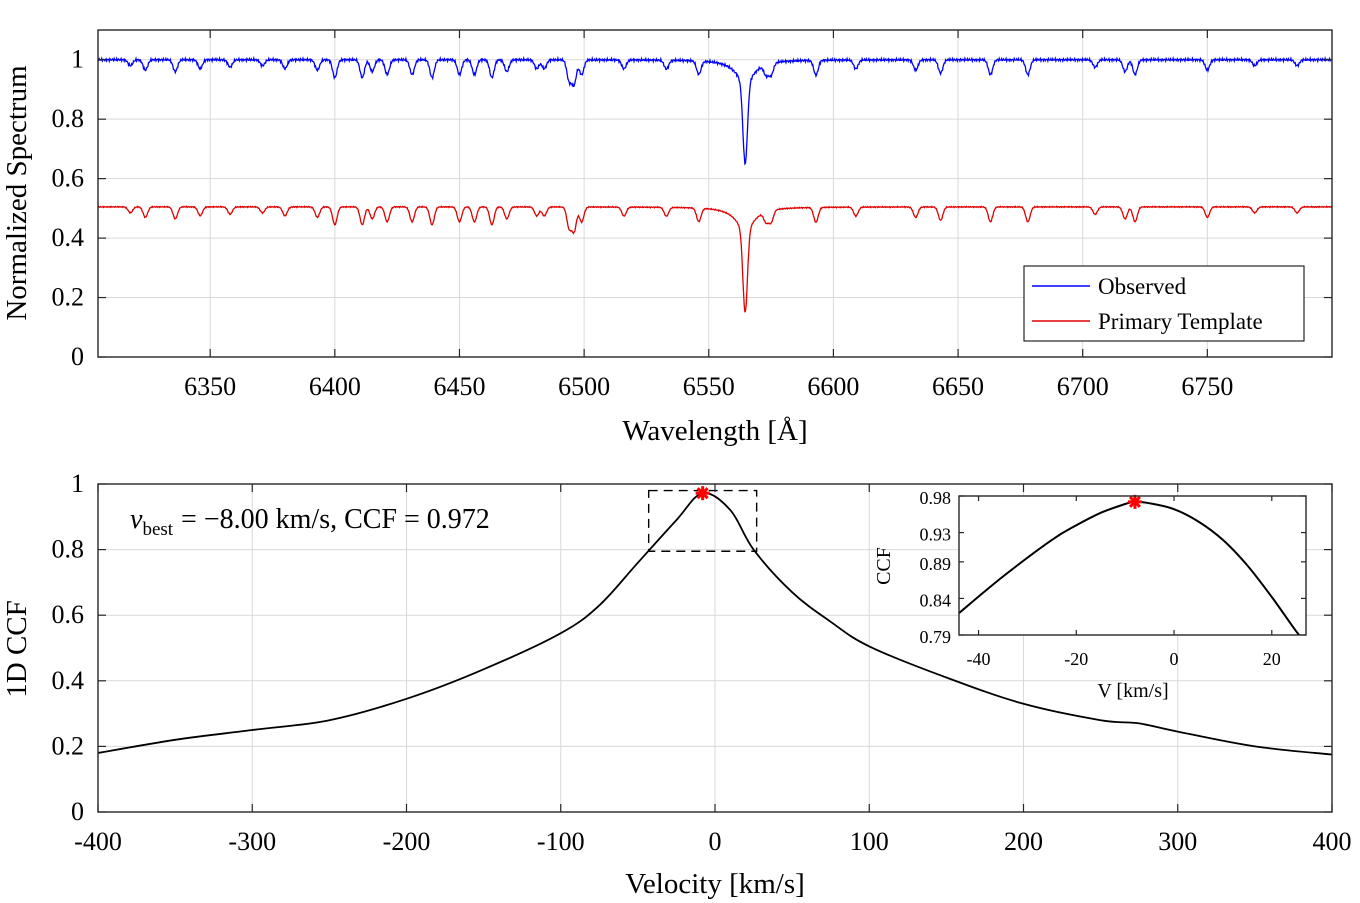 This screenshot has width=1360, height=903. What do you see at coordinates (936, 600) in the screenshot?
I see `y-tick-label: 0.84` at bounding box center [936, 600].